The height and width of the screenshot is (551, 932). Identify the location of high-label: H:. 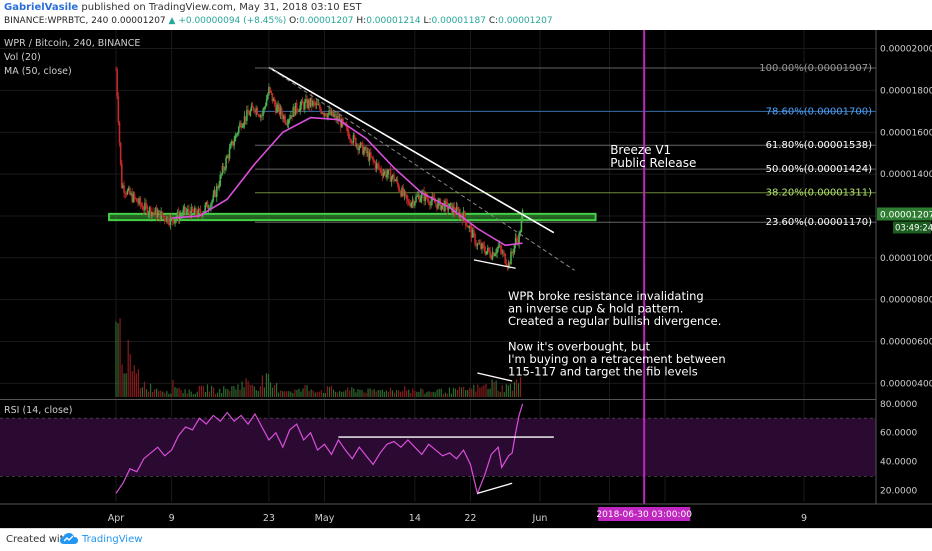
(361, 21).